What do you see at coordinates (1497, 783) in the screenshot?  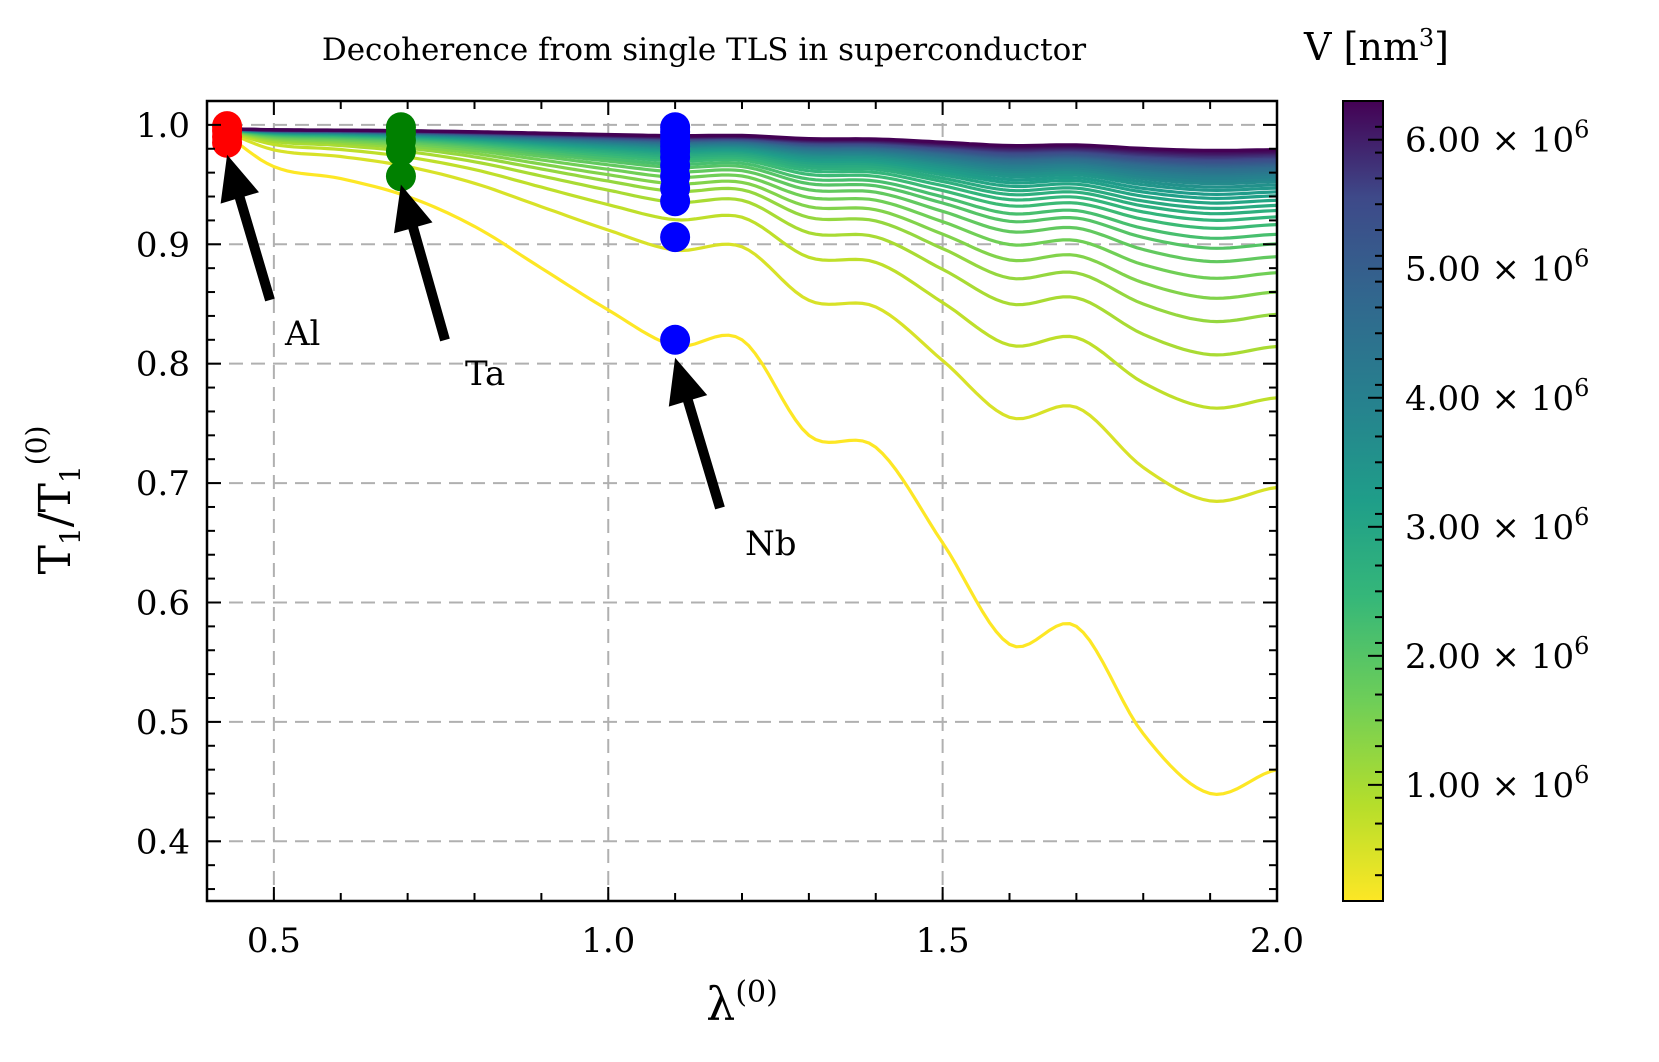 I see `colorbar-tick-label: 1.00 × 10⁶` at bounding box center [1497, 783].